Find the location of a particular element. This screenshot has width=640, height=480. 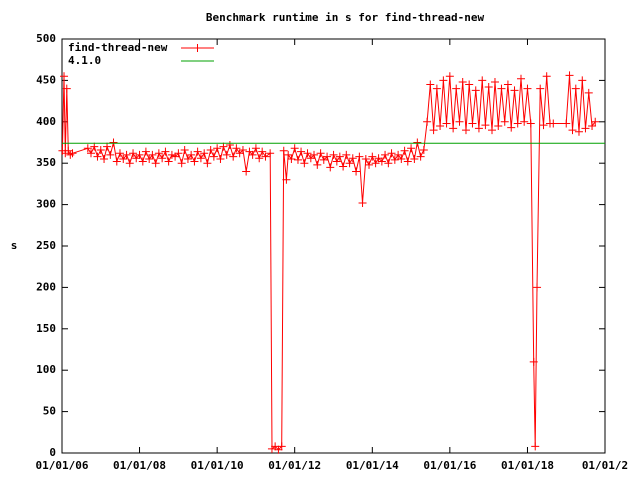

x-tick-label: 01/01/10 is located at coordinates (217, 465).